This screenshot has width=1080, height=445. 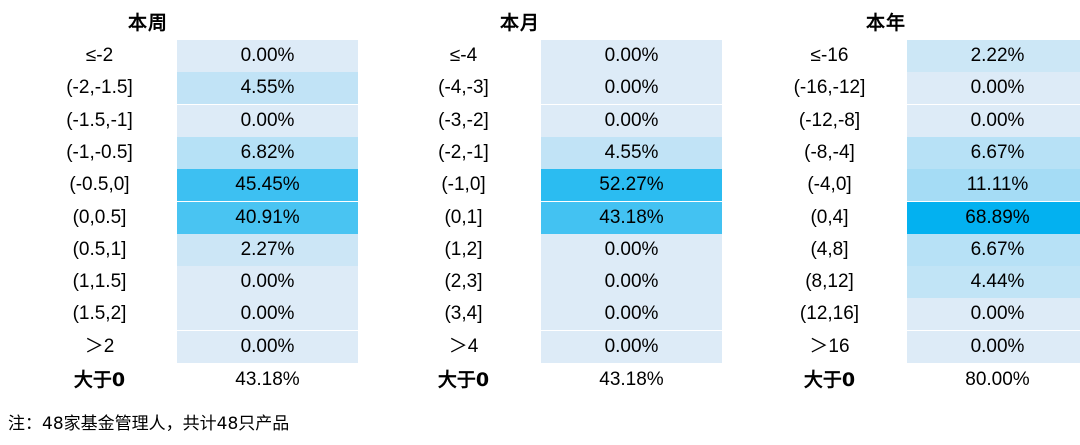 I want to click on row-label: ＞4, so click(x=463, y=346).